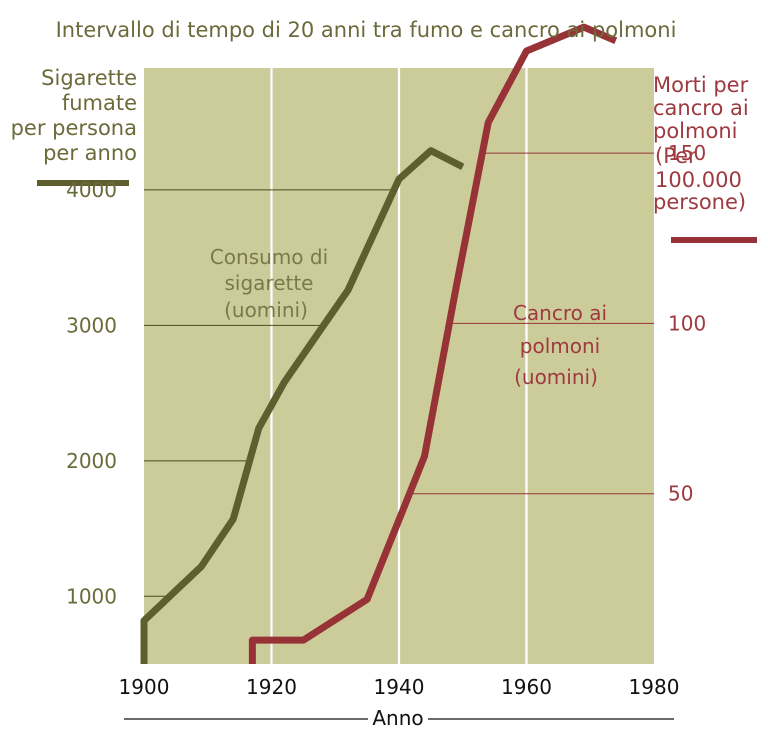  Describe the element at coordinates (90, 153) in the screenshot. I see `left-axis-label-line: per anno` at that location.